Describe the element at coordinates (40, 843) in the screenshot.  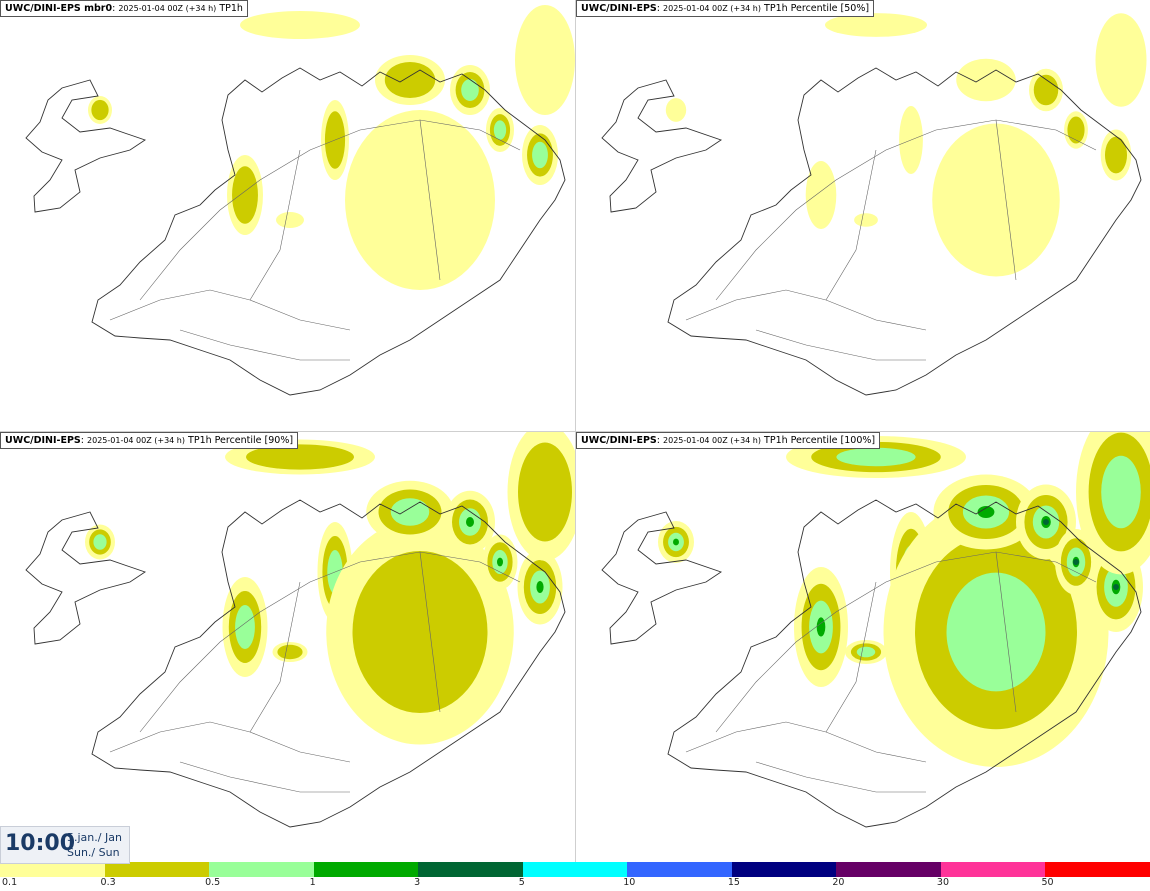
I see `valid-time: 10:00` at that location.